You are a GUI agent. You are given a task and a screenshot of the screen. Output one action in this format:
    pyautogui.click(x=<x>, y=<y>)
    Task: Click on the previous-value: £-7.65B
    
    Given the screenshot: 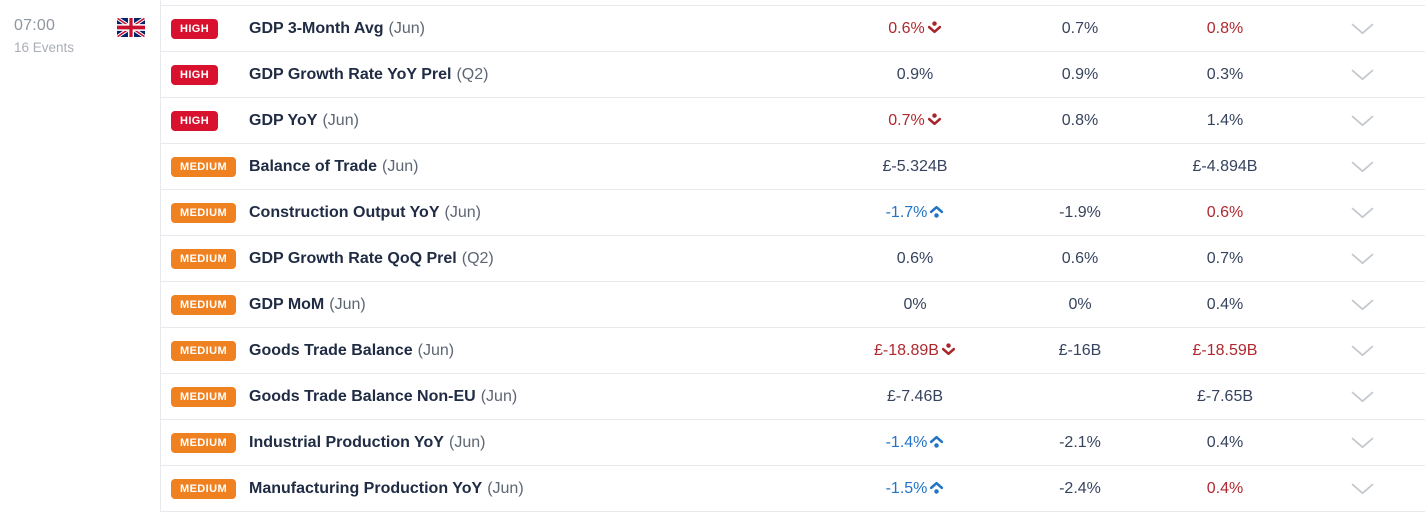 What is the action you would take?
    pyautogui.click(x=1225, y=396)
    